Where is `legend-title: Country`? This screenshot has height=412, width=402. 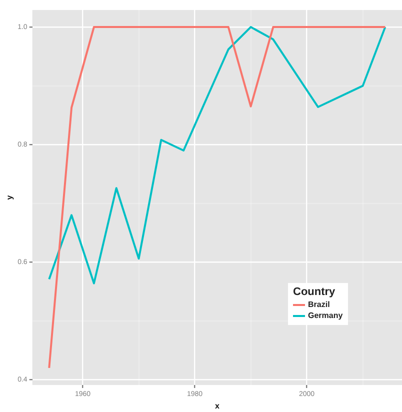 legend-title: Country is located at coordinates (314, 292).